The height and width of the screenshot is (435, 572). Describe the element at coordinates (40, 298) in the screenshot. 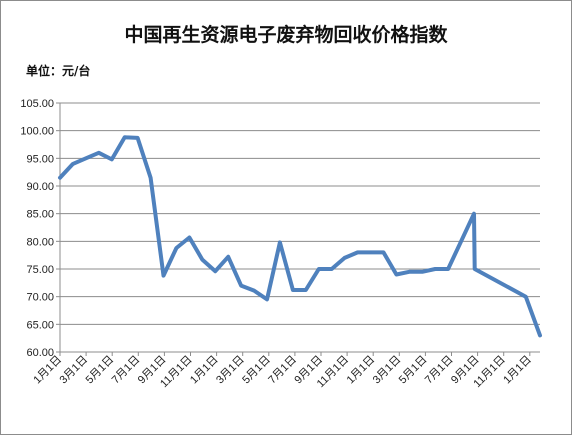

I see `y-tick-label: 70.00` at that location.